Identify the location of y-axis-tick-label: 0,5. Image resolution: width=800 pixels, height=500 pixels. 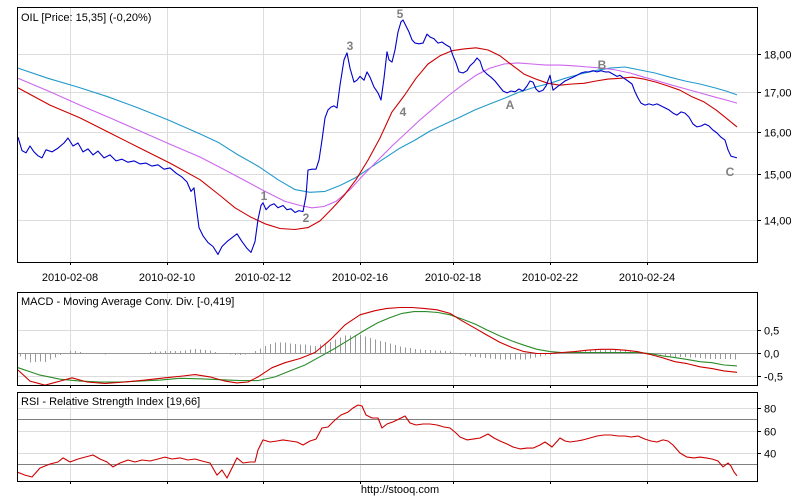
(771, 332).